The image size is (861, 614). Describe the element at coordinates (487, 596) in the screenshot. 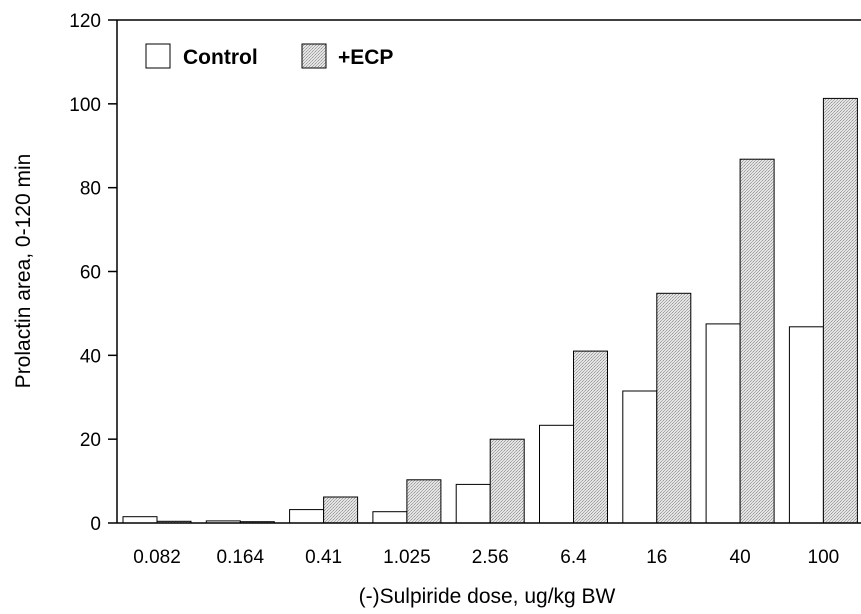

I see `x-axis-title: (-)Sulpiride dose, ug/kg BW` at that location.